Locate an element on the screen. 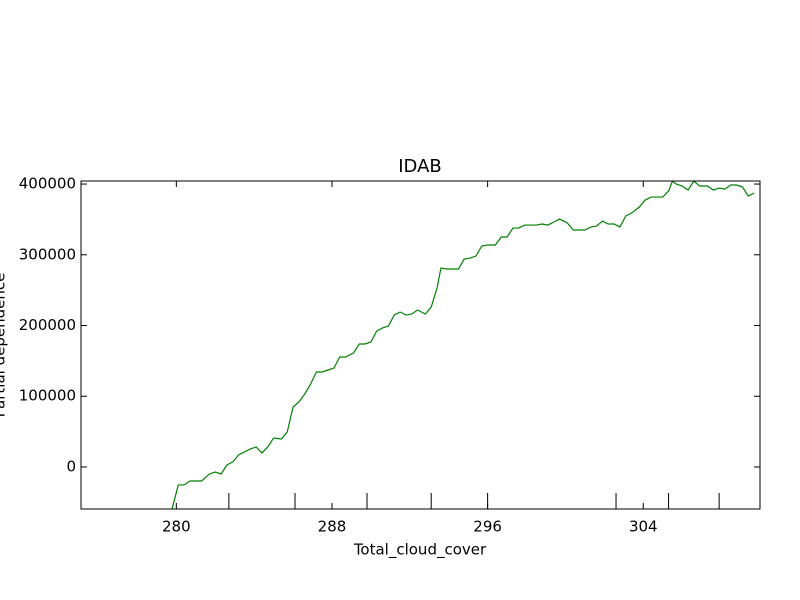 The height and width of the screenshot is (600, 800). y-tick-label: 0 is located at coordinates (71, 466).